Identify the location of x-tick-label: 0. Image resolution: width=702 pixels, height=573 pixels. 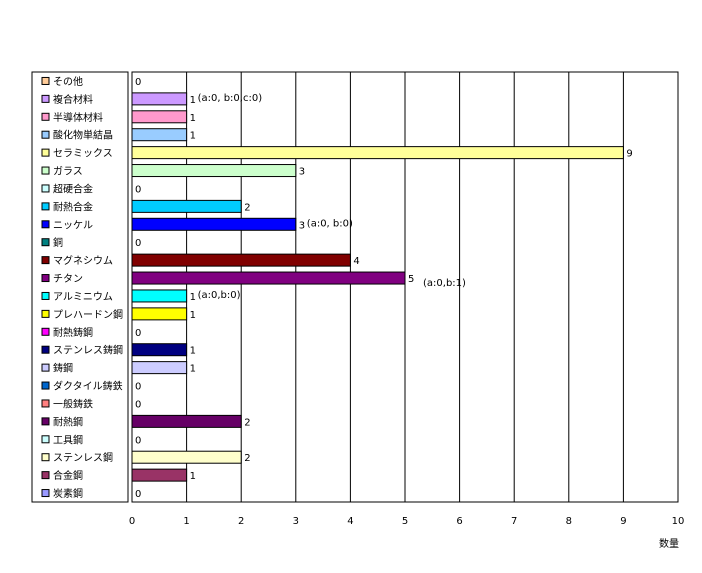
(132, 521).